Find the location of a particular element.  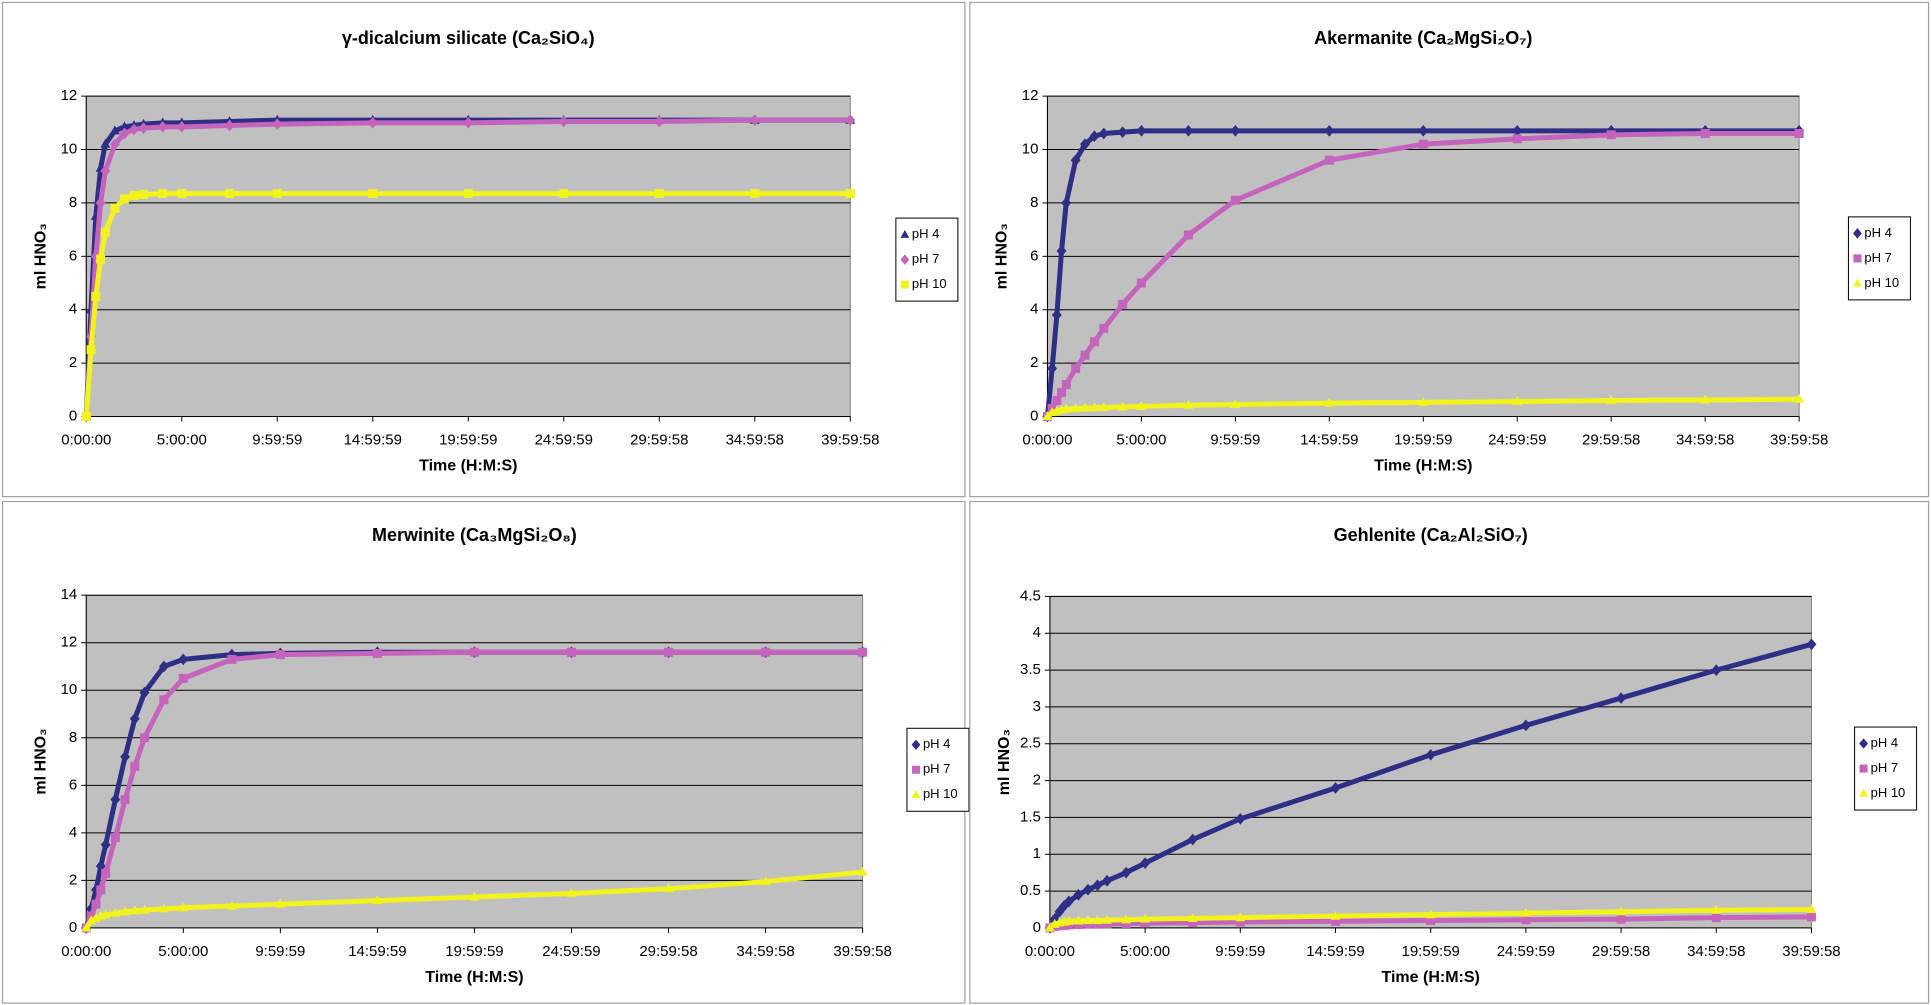

y-axis-label: ml HNO₃ is located at coordinates (1004, 762).